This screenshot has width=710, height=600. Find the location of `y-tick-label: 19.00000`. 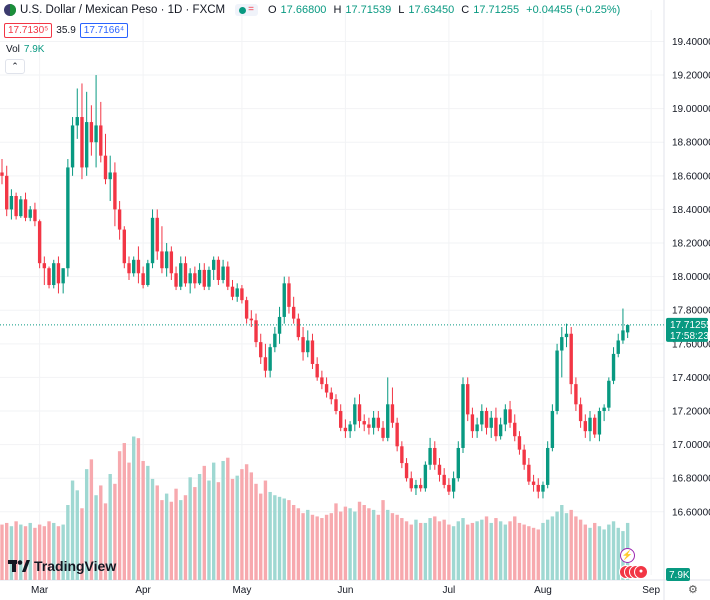

y-tick-label: 19.00000 is located at coordinates (691, 109).